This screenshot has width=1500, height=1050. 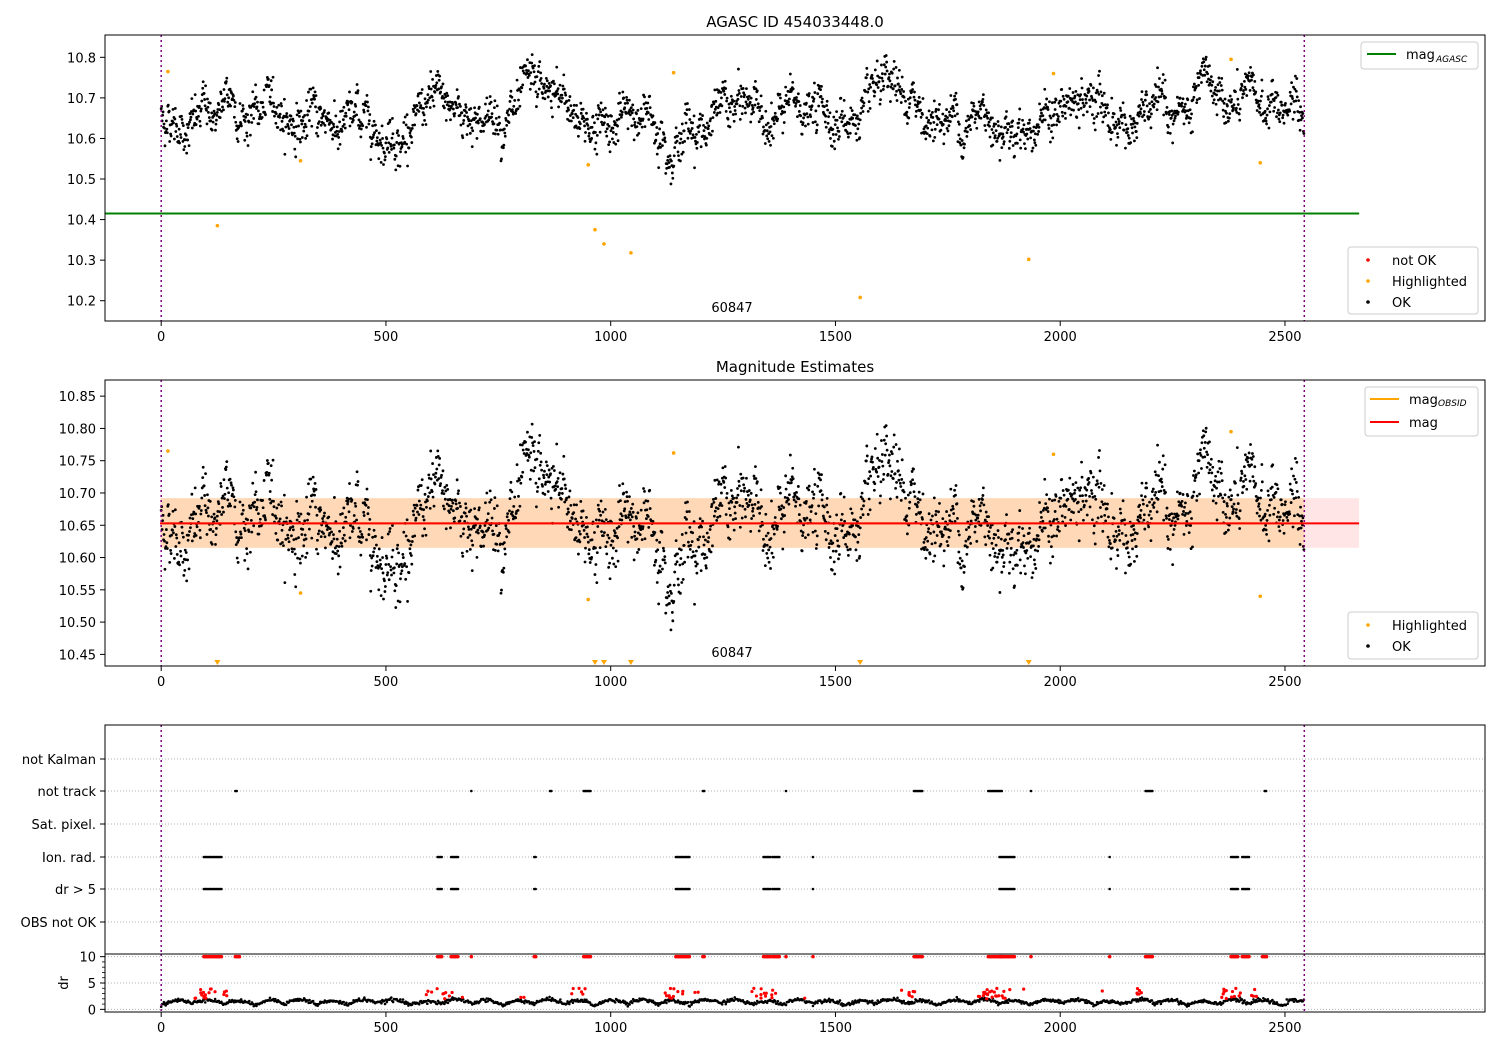 What do you see at coordinates (300, 160) in the screenshot?
I see `highlighted-point` at bounding box center [300, 160].